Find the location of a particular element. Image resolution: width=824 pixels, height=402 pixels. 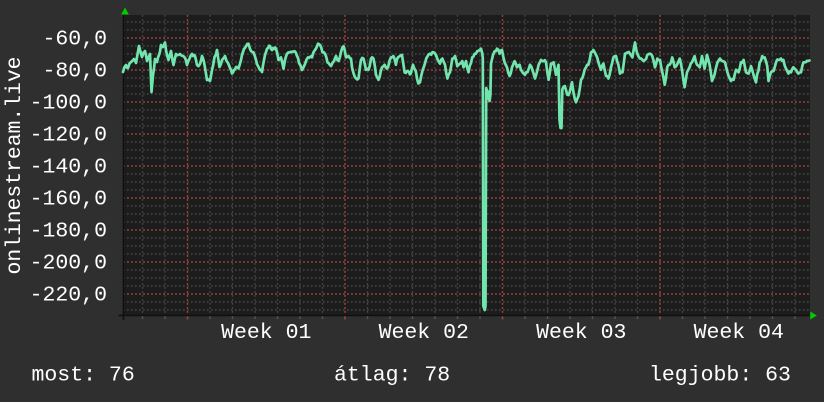

svg-text: -100,0 is located at coordinates (68, 104).